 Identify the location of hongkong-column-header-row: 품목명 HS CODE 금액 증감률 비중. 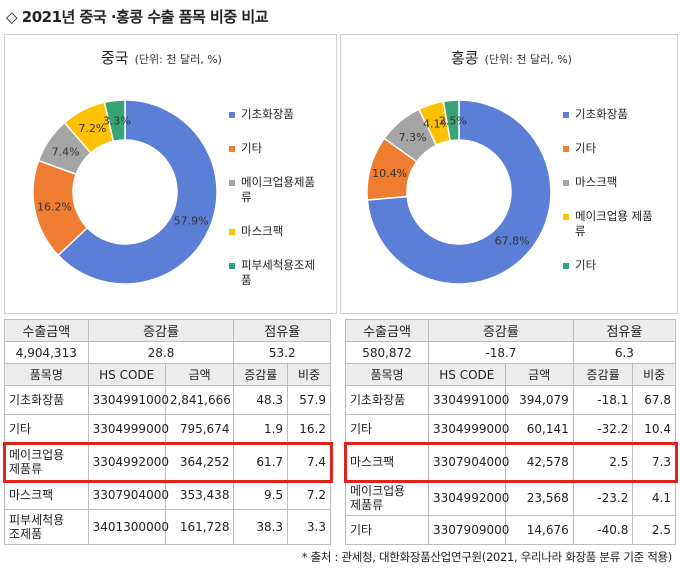
(510, 374).